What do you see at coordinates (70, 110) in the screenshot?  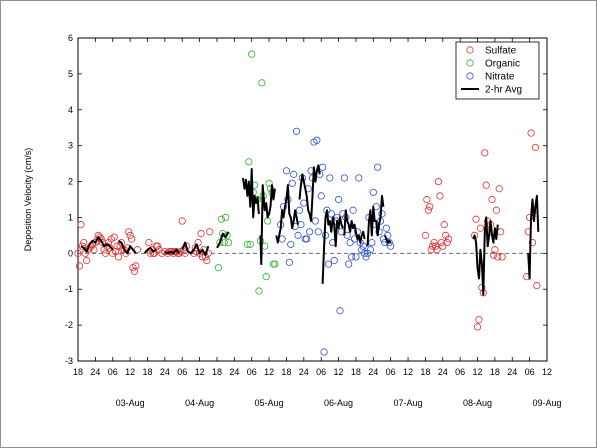 I see `y-tick-label: 4` at bounding box center [70, 110].